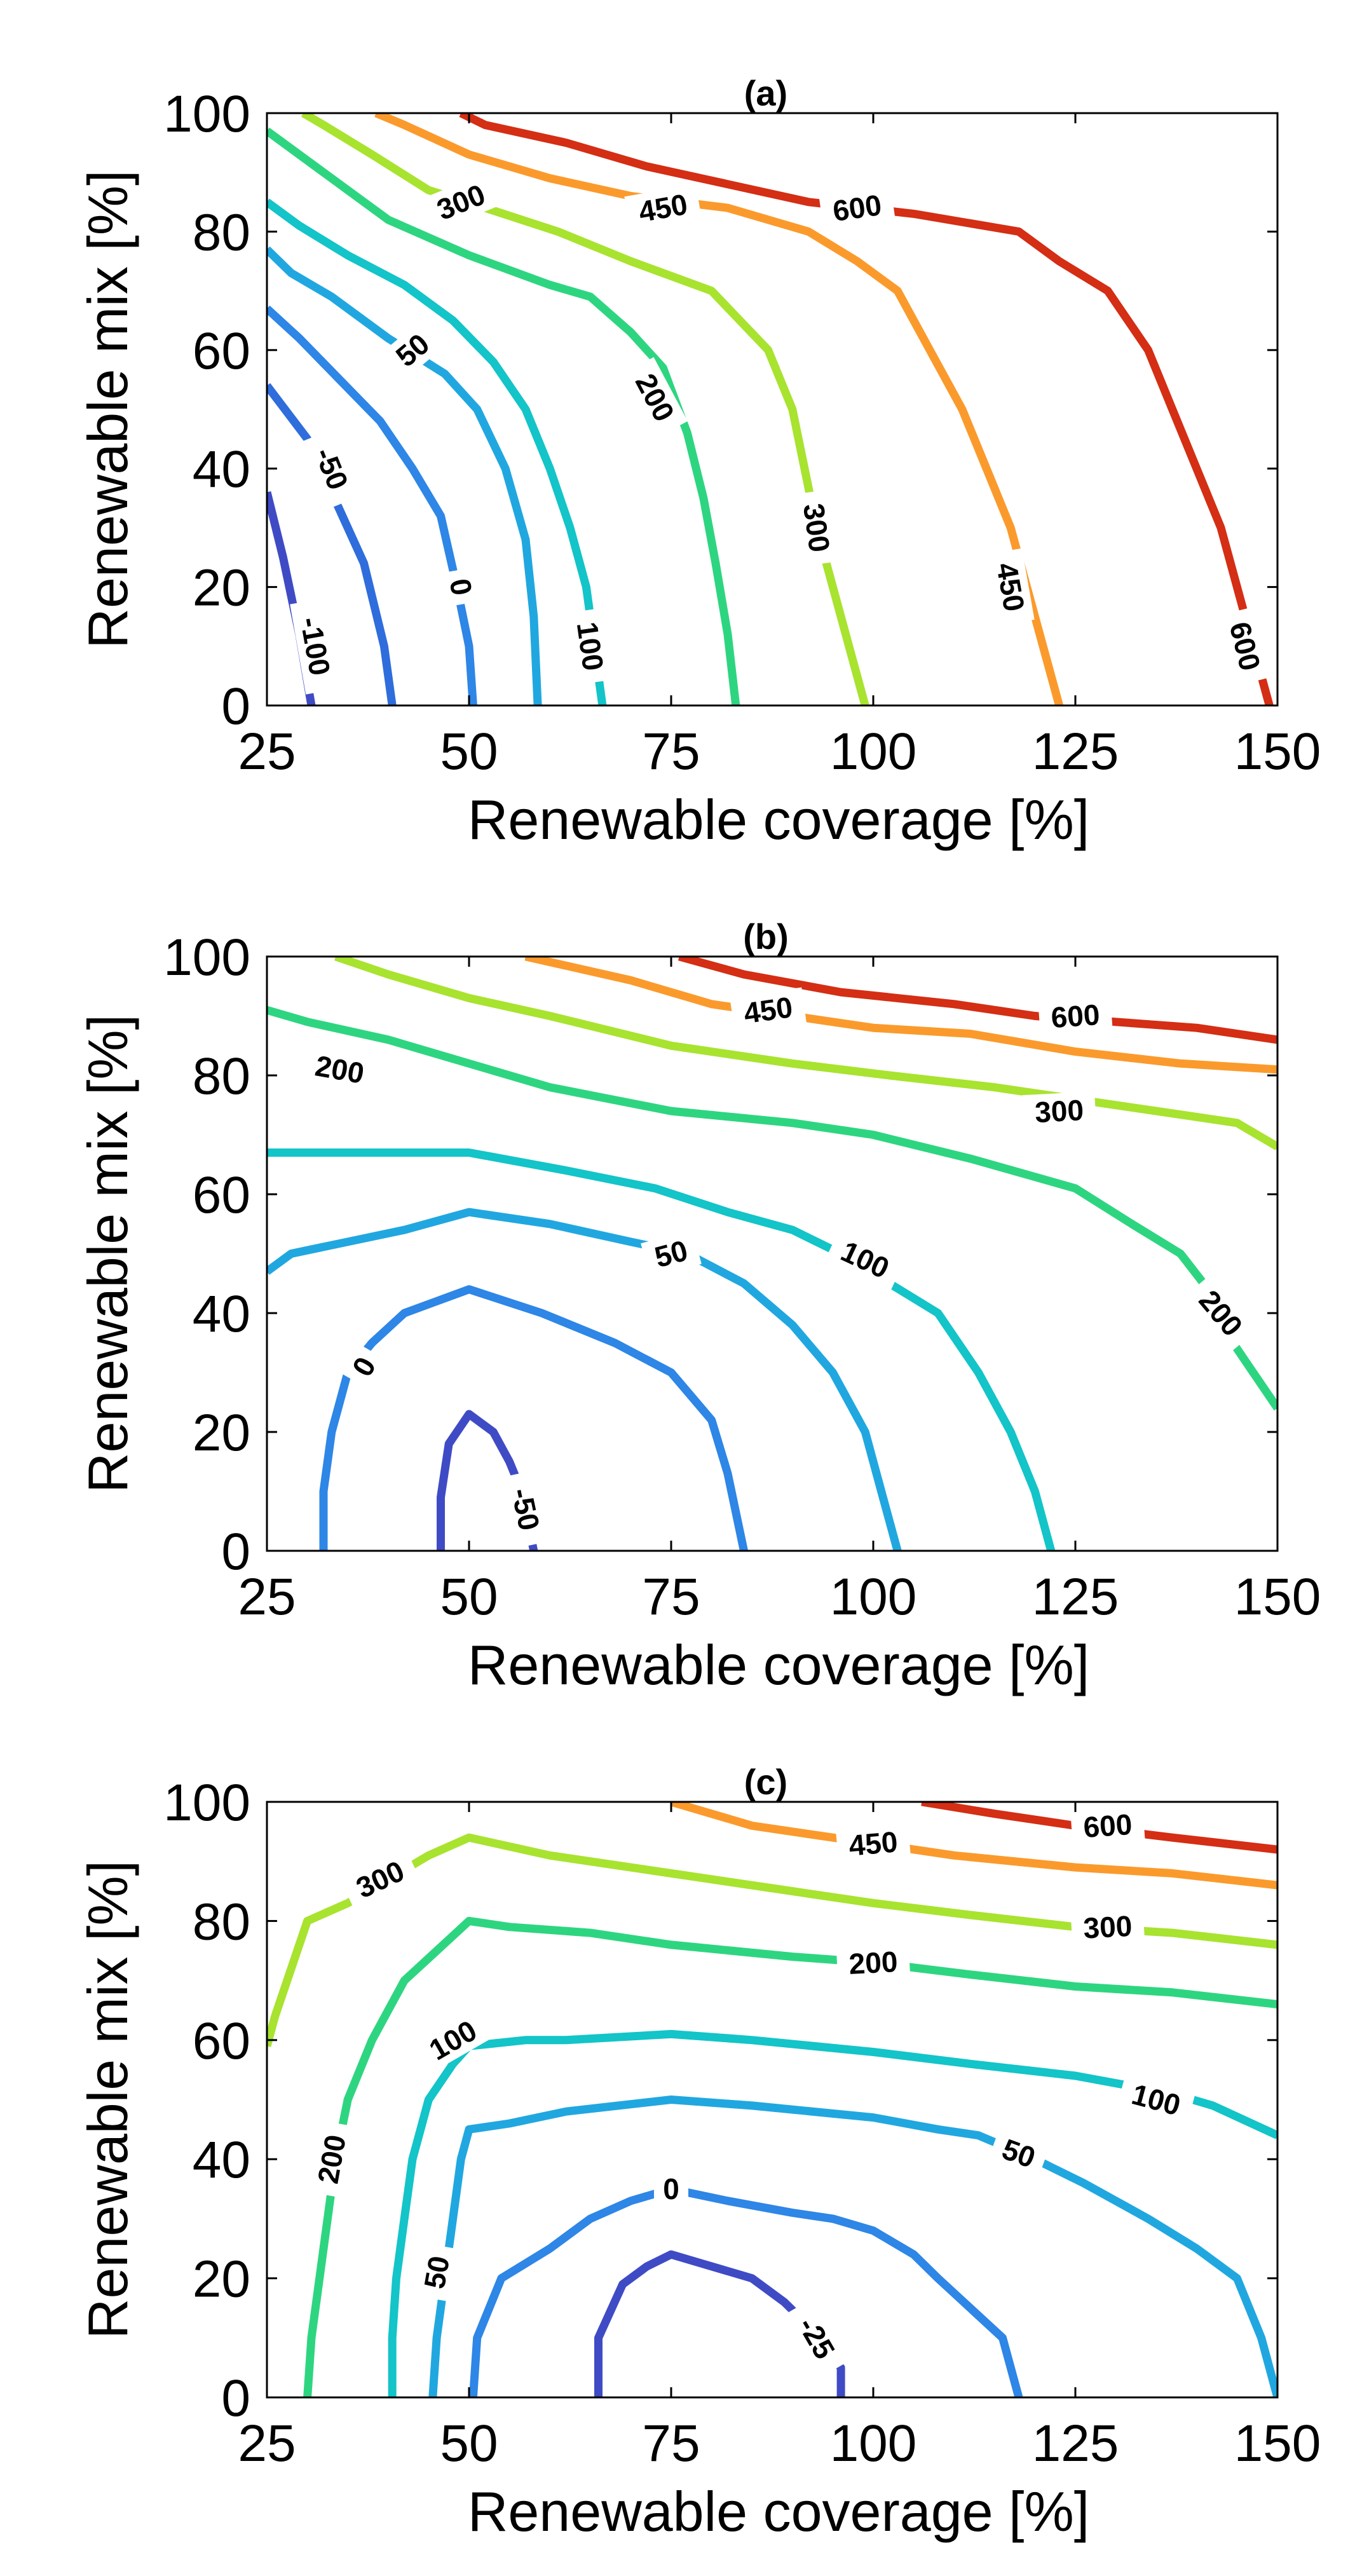  I want to click on chart-2-xtick-label: 75, so click(671, 1597).